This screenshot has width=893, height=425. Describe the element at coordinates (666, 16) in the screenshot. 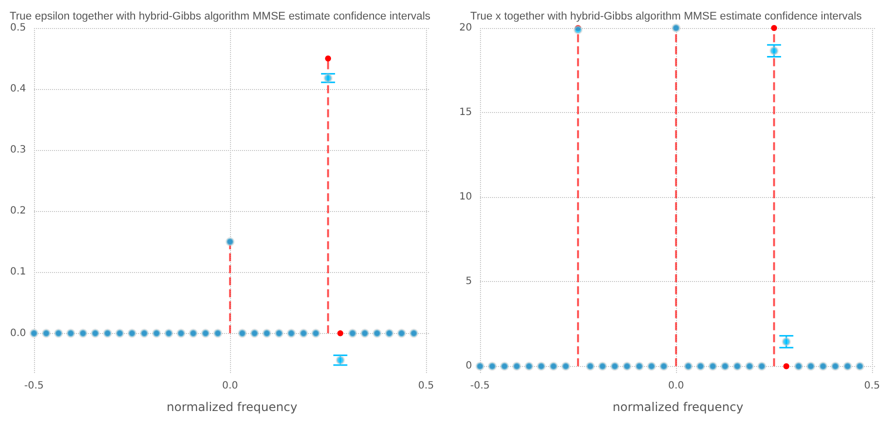

I see `chart-title: True x together with hybrid-Gibbs algorithm MMSE estimate confidence intervals` at that location.